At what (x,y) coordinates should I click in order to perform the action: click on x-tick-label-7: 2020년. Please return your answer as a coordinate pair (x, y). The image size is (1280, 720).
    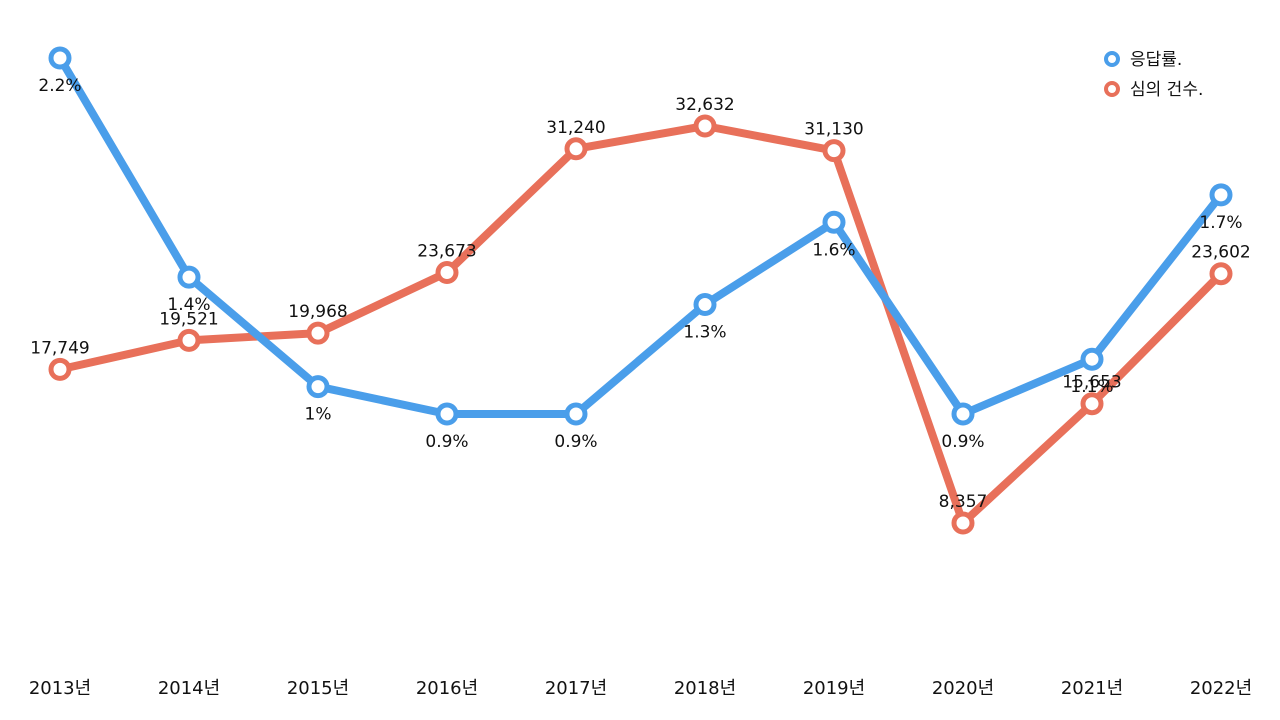
    Looking at the image, I should click on (963, 688).